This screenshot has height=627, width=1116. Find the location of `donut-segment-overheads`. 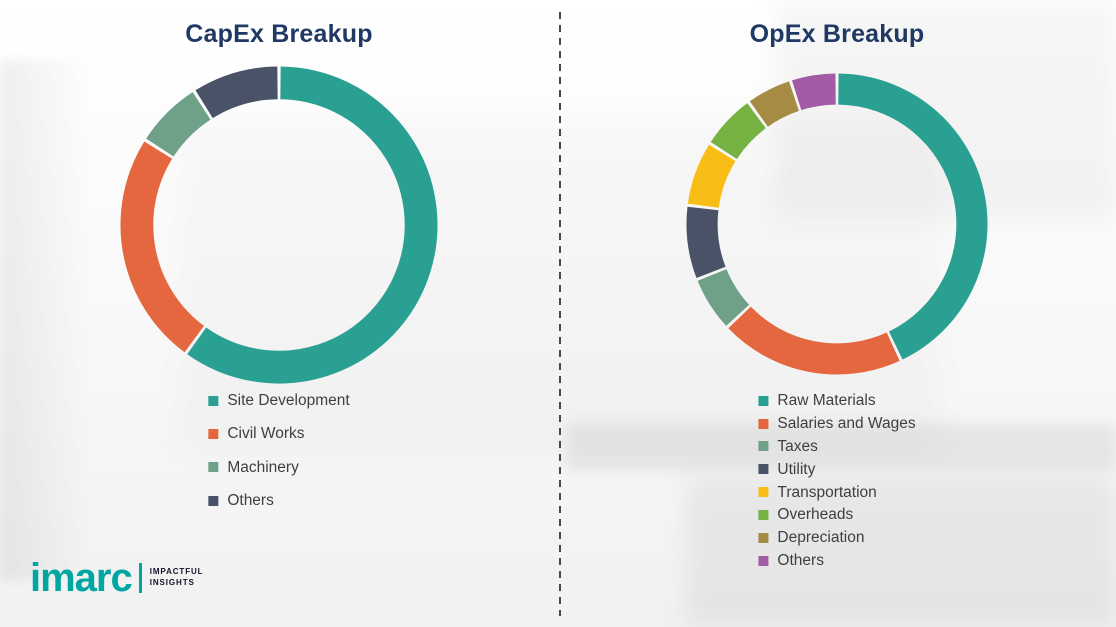

donut-segment-overheads is located at coordinates (738, 131).